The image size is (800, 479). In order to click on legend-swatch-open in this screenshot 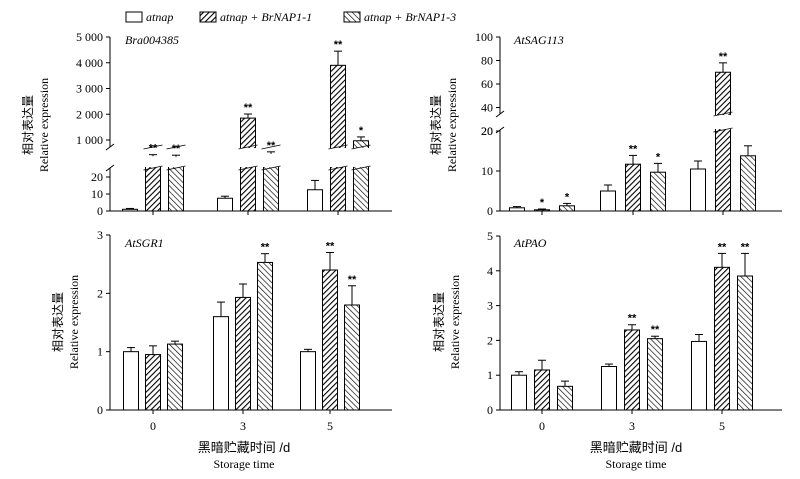, I will do `click(134, 17)`.